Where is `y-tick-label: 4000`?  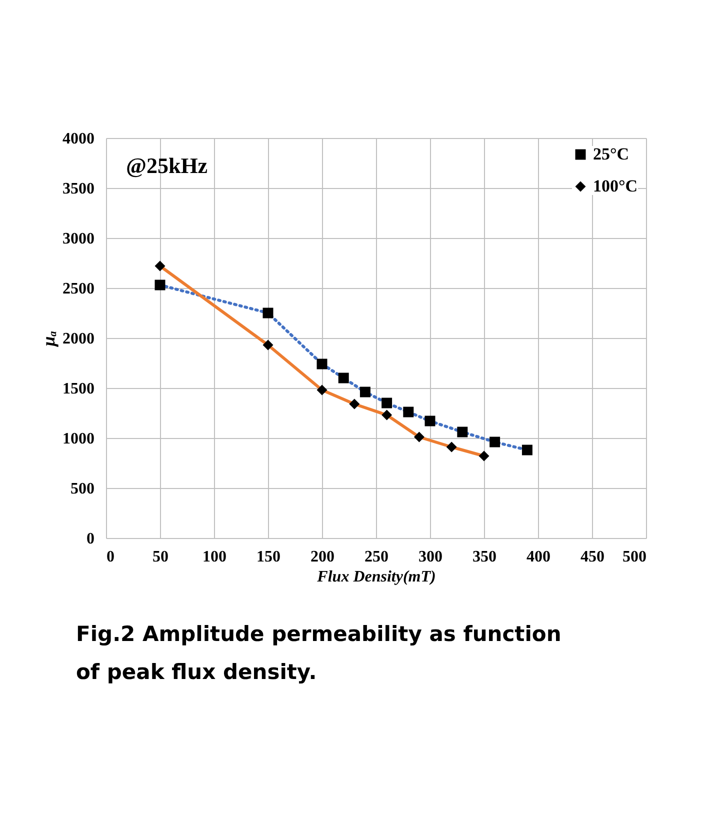
y-tick-label: 4000 is located at coordinates (78, 139).